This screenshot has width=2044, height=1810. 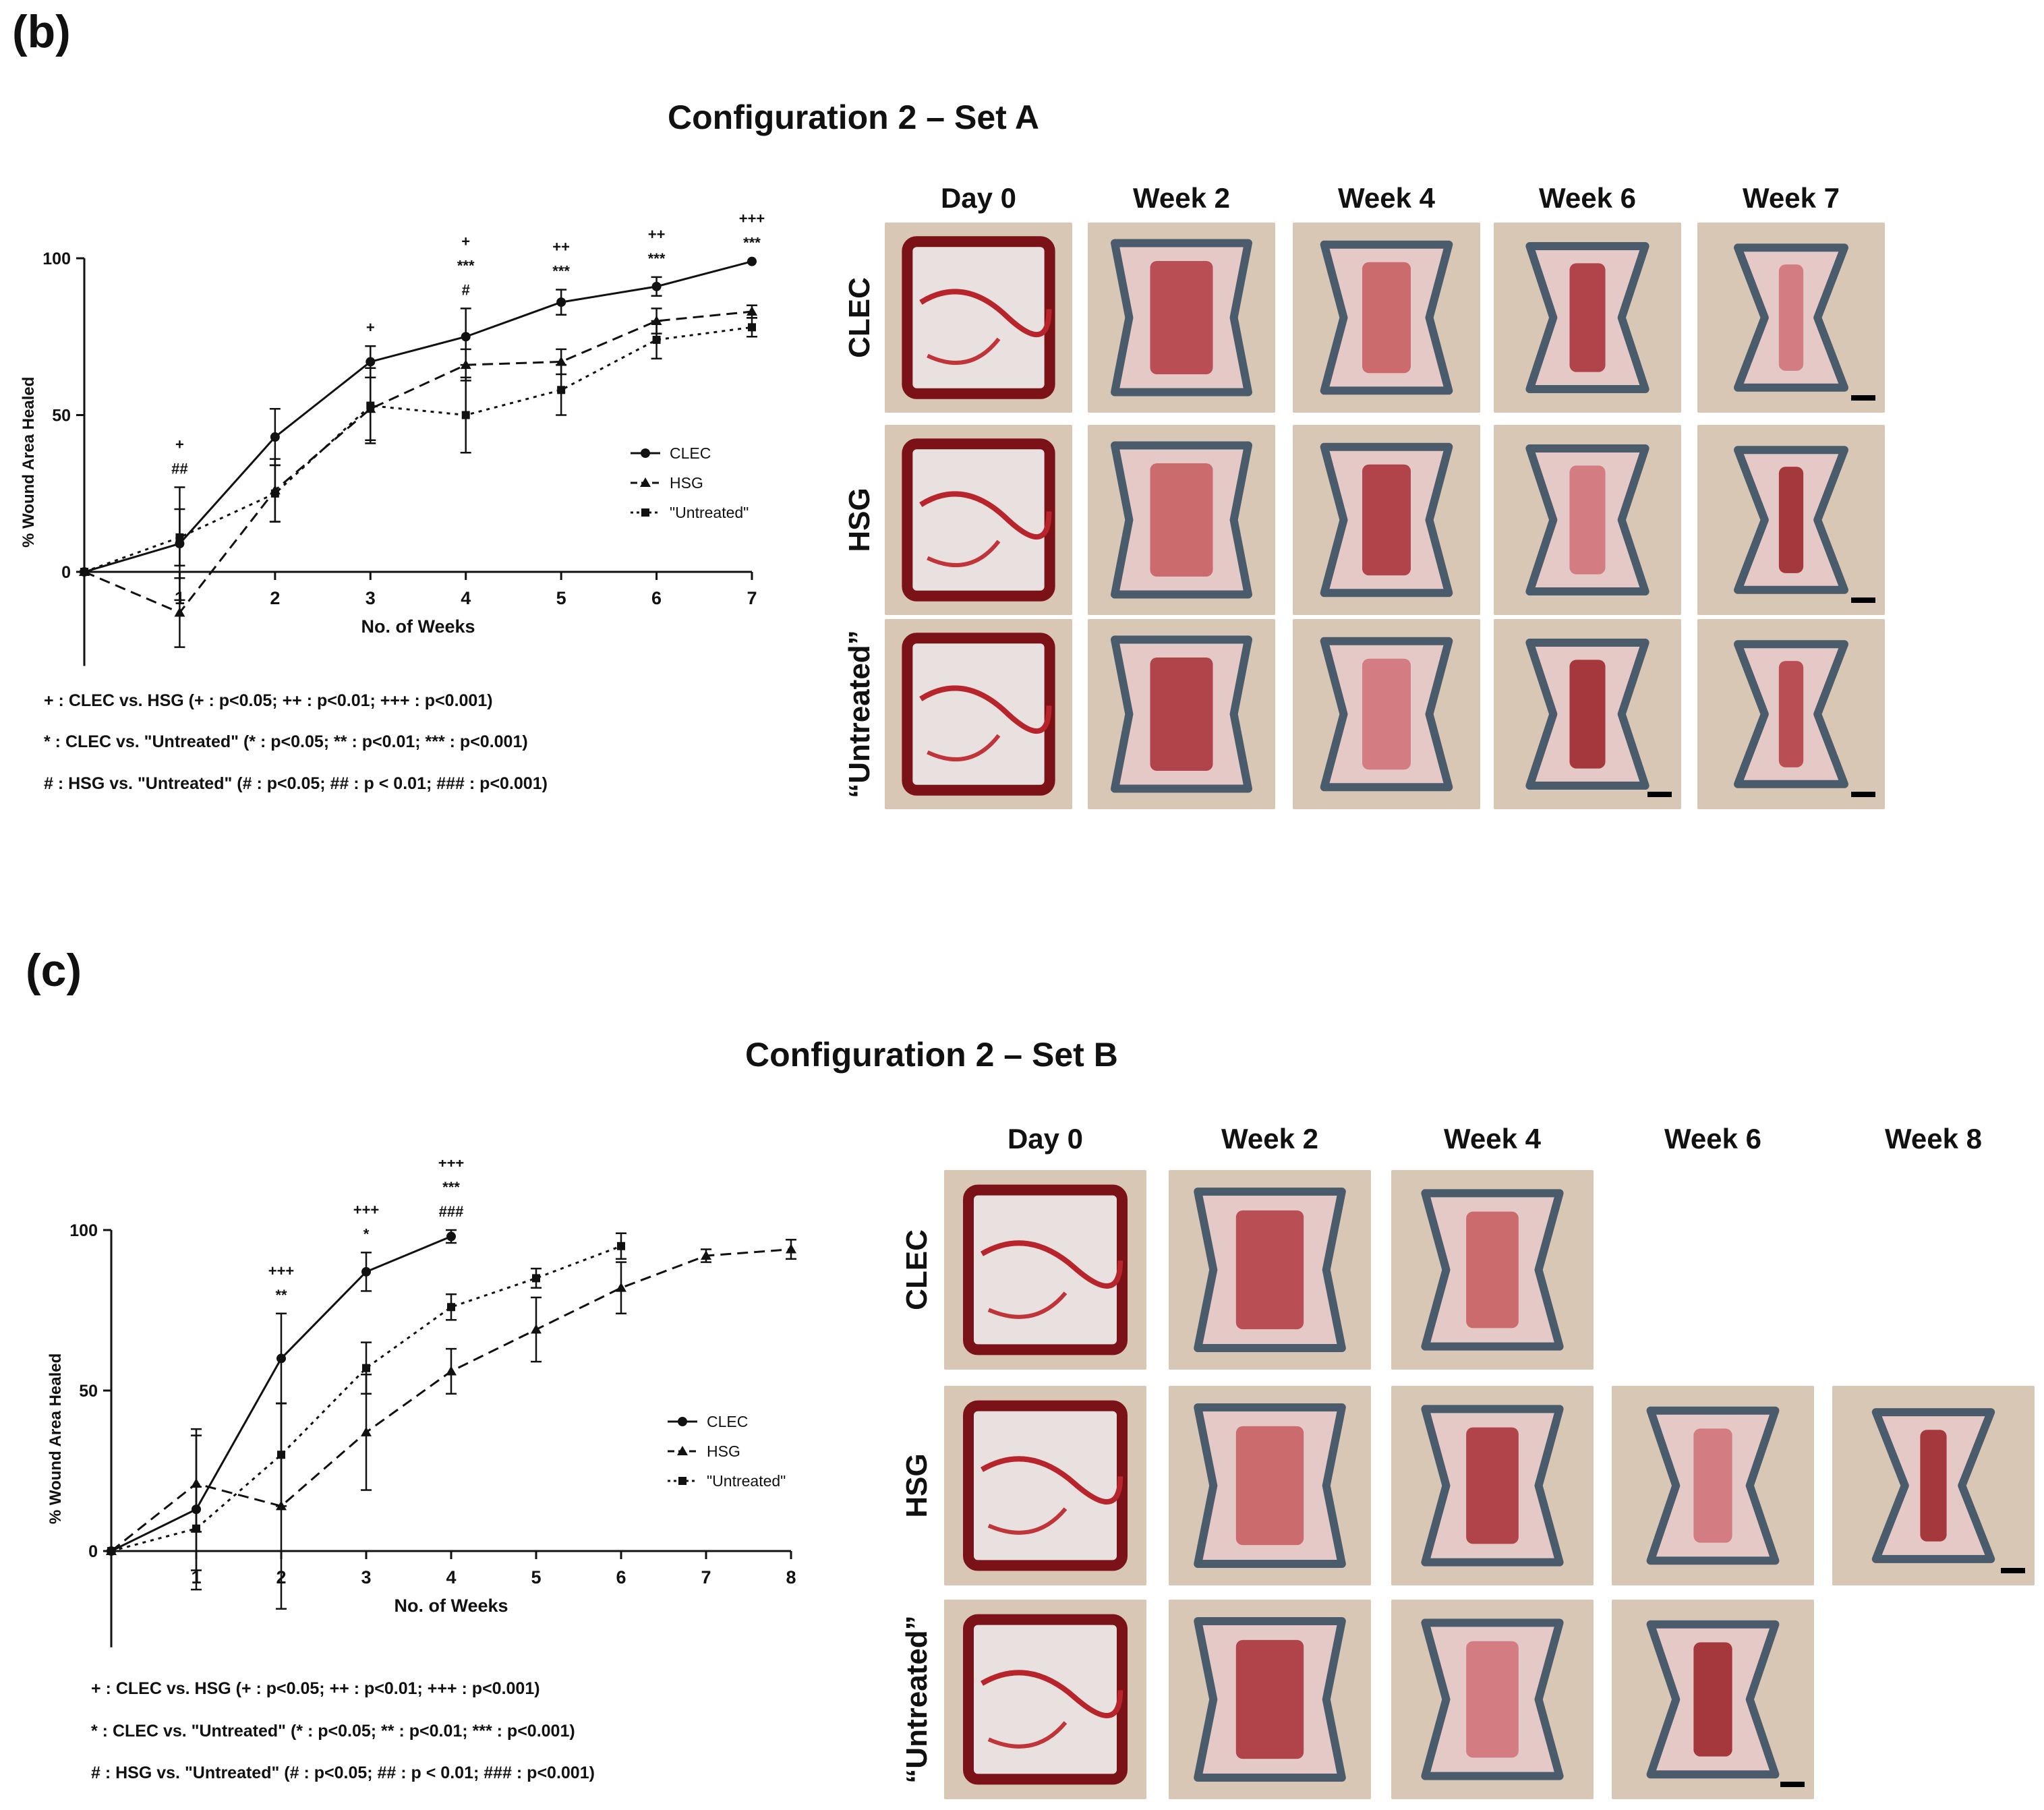 What do you see at coordinates (56, 259) in the screenshot?
I see `y-tick-label: 100` at bounding box center [56, 259].